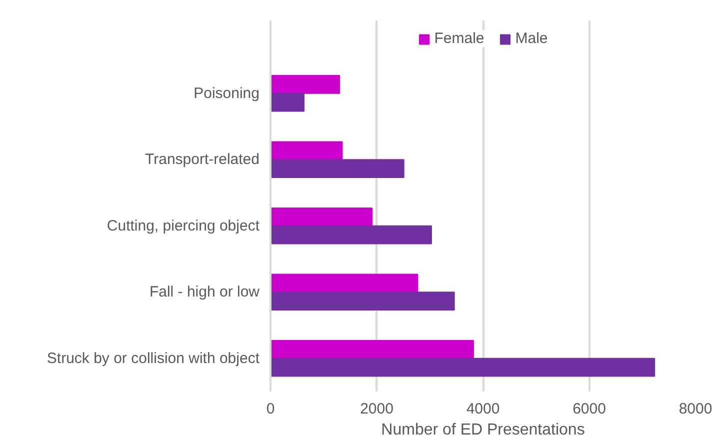  I want to click on x-tick-label: 4000, so click(483, 409).